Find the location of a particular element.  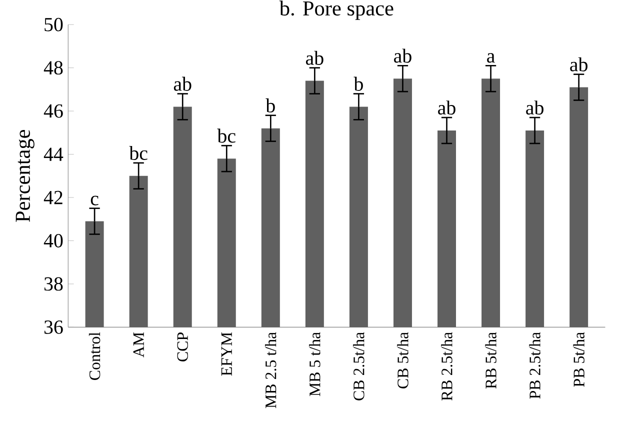

annotation: a is located at coordinates (491, 58).